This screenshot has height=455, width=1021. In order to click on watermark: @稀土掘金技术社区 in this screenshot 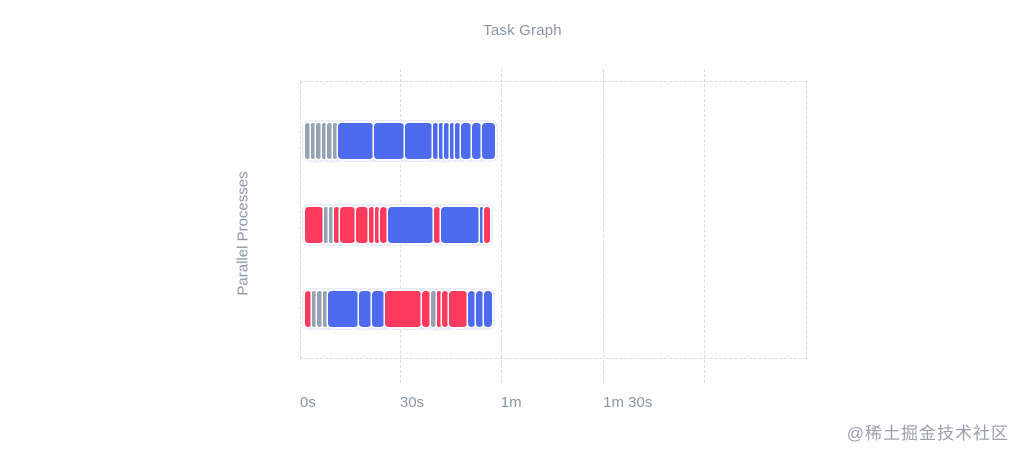, I will do `click(927, 433)`.